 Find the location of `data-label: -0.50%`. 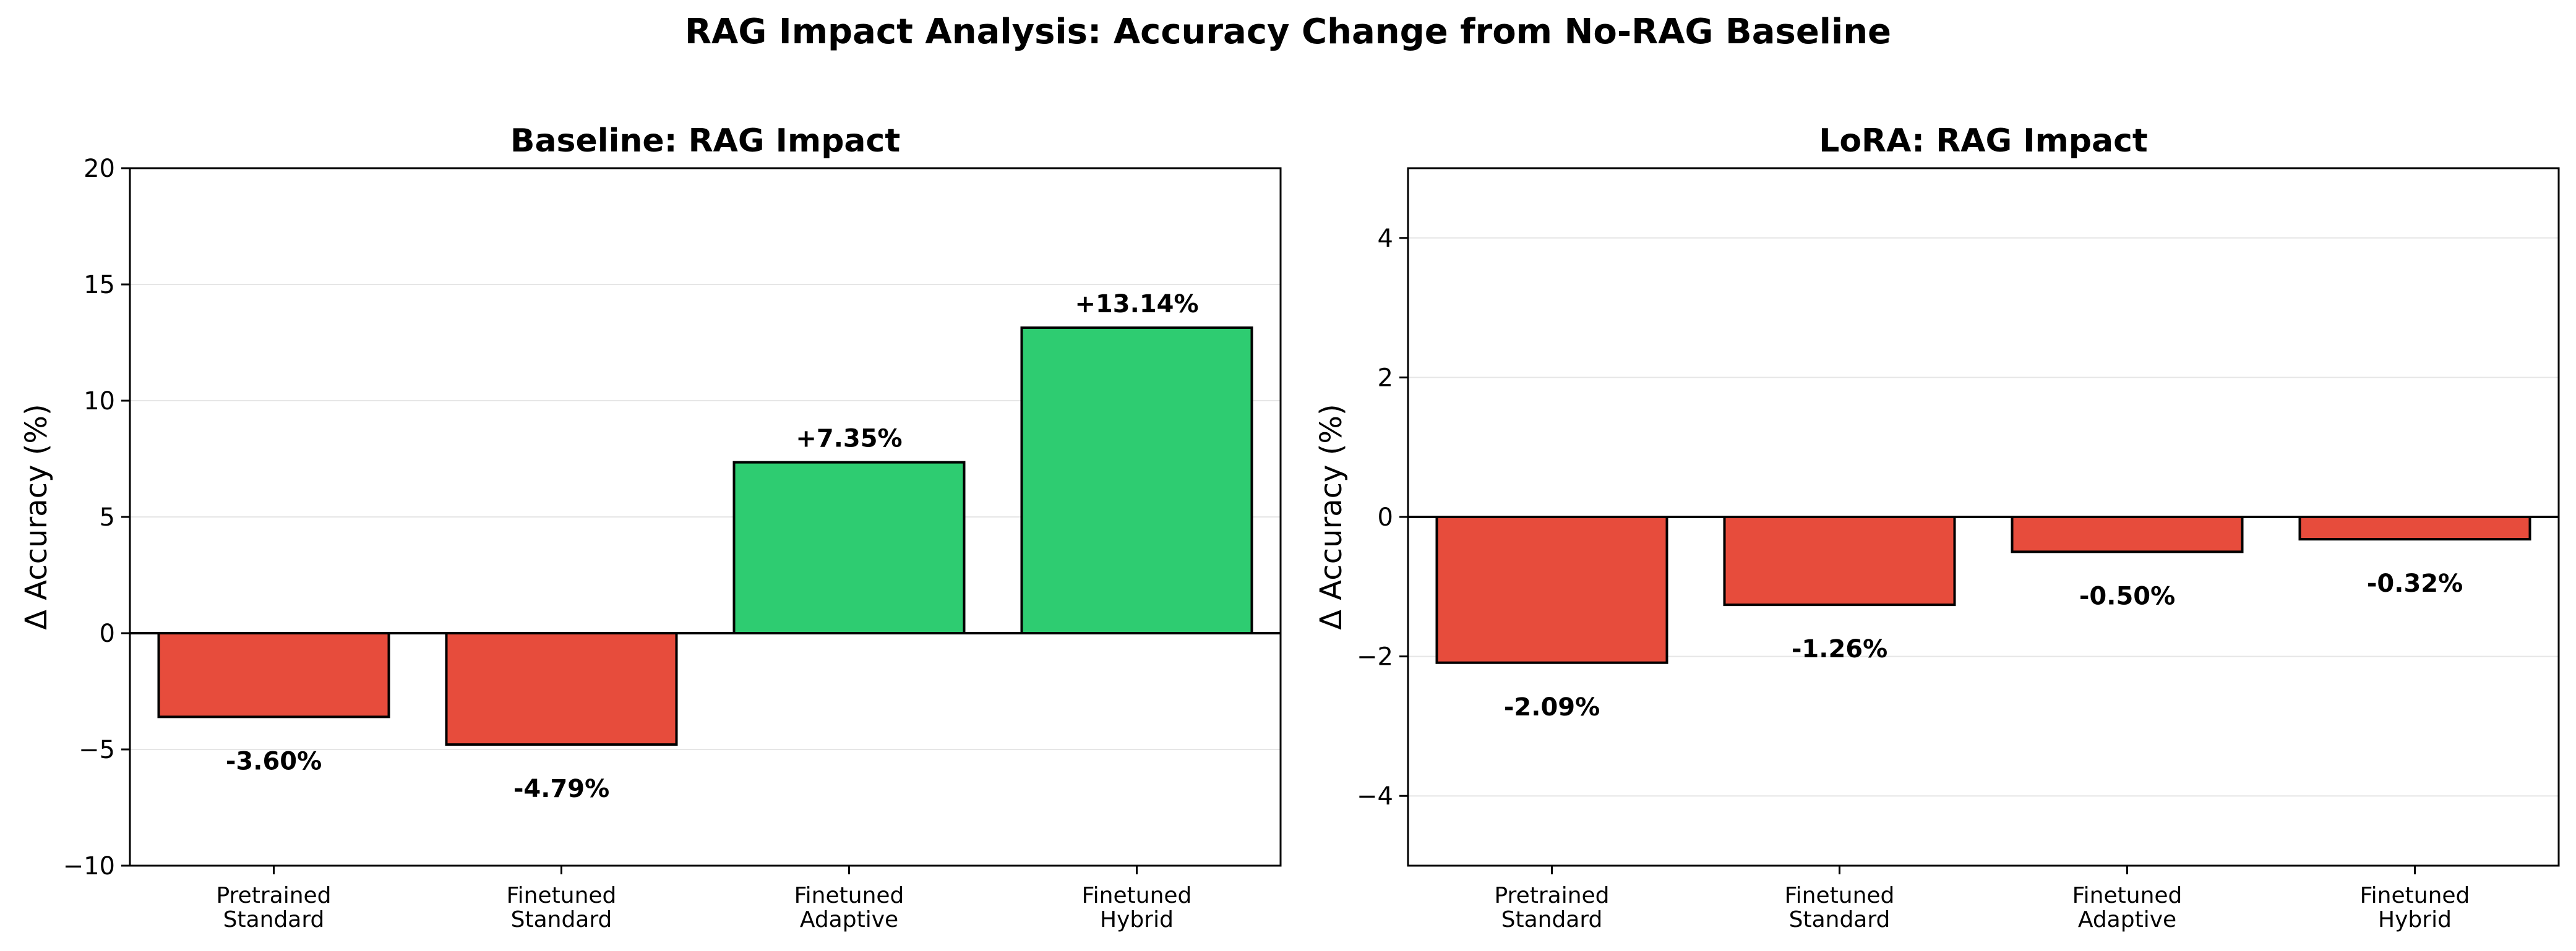

data-label: -0.50% is located at coordinates (2127, 596).